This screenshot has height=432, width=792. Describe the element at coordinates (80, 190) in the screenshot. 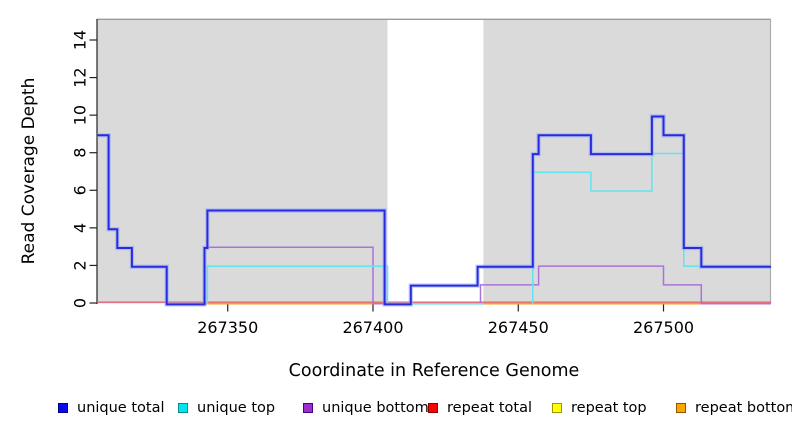

I see `y-tick-label: 6` at that location.